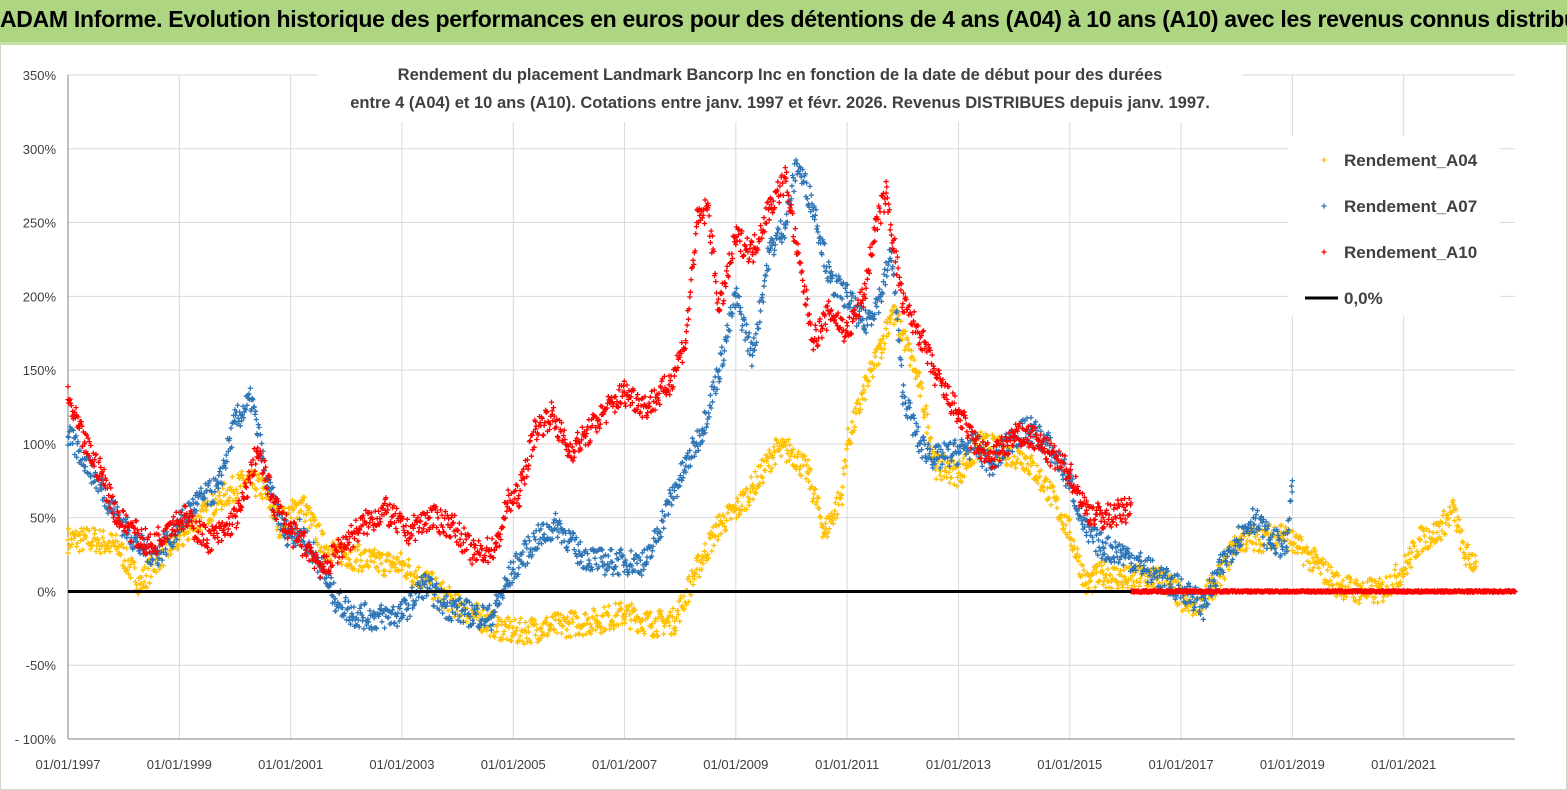 The width and height of the screenshot is (1567, 790). Describe the element at coordinates (67, 764) in the screenshot. I see `x-tick-label: 01/01/1997` at that location.